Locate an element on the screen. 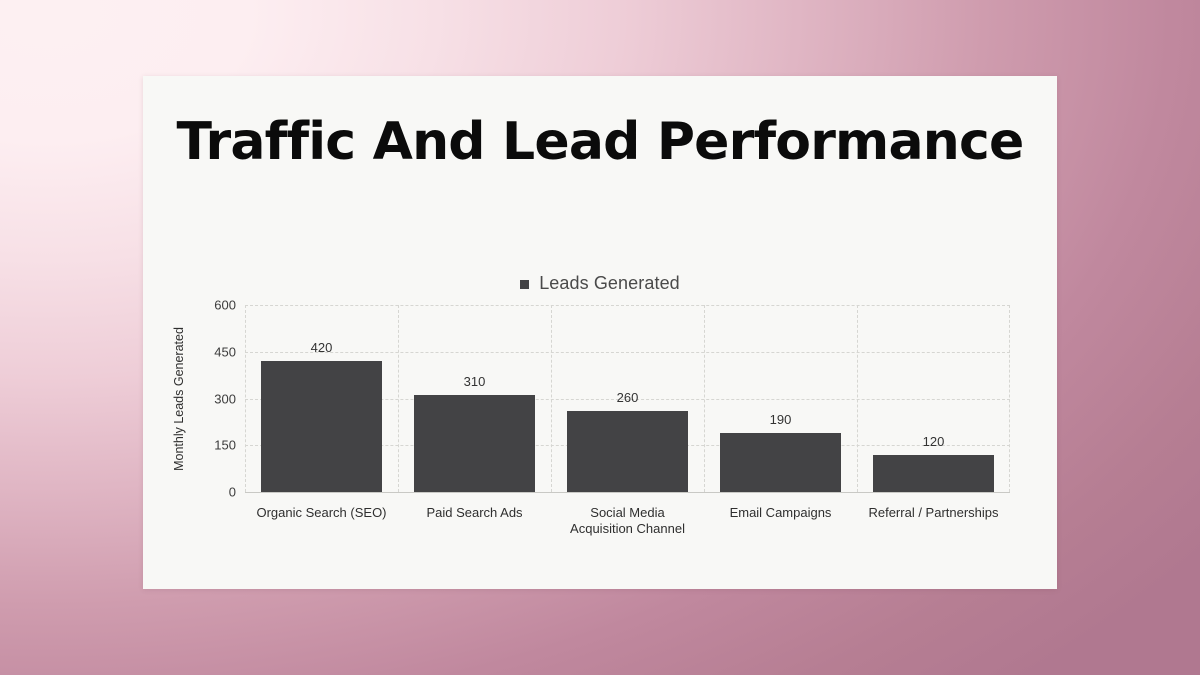 The width and height of the screenshot is (1200, 675). bar-value-label: 310 is located at coordinates (474, 382).